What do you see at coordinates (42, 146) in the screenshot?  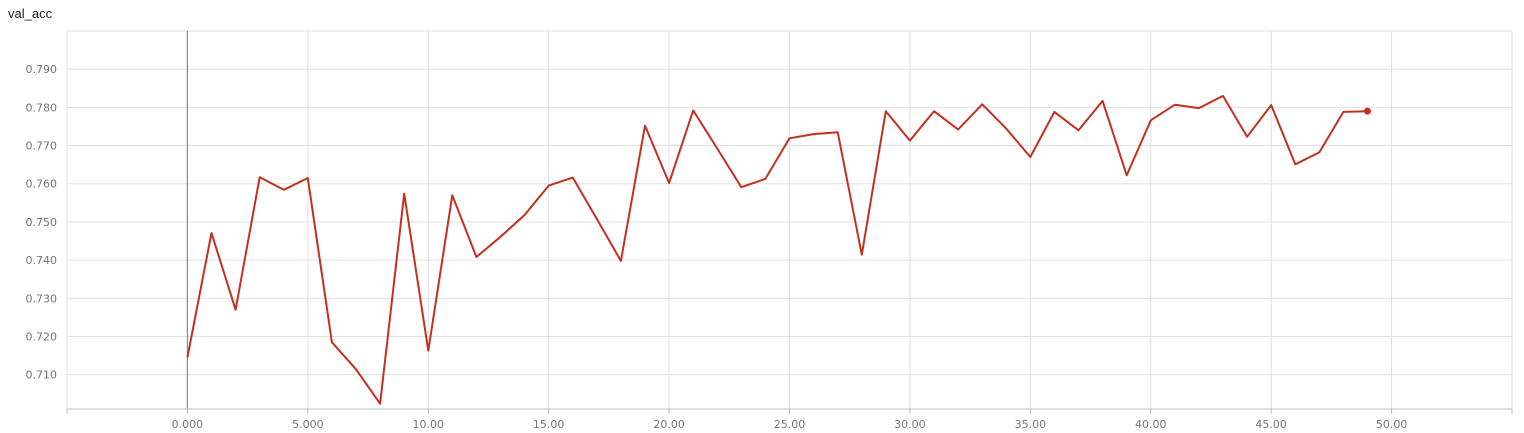 I see `y-tick-label: 0.770` at bounding box center [42, 146].